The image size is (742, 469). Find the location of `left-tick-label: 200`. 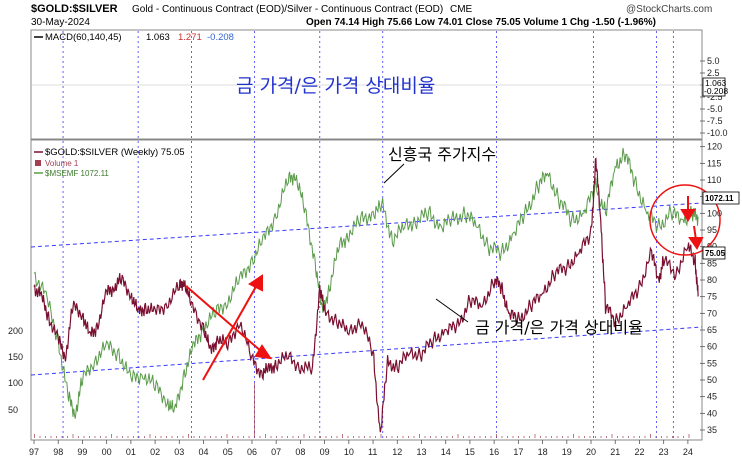

left-tick-label: 200 is located at coordinates (15, 331).